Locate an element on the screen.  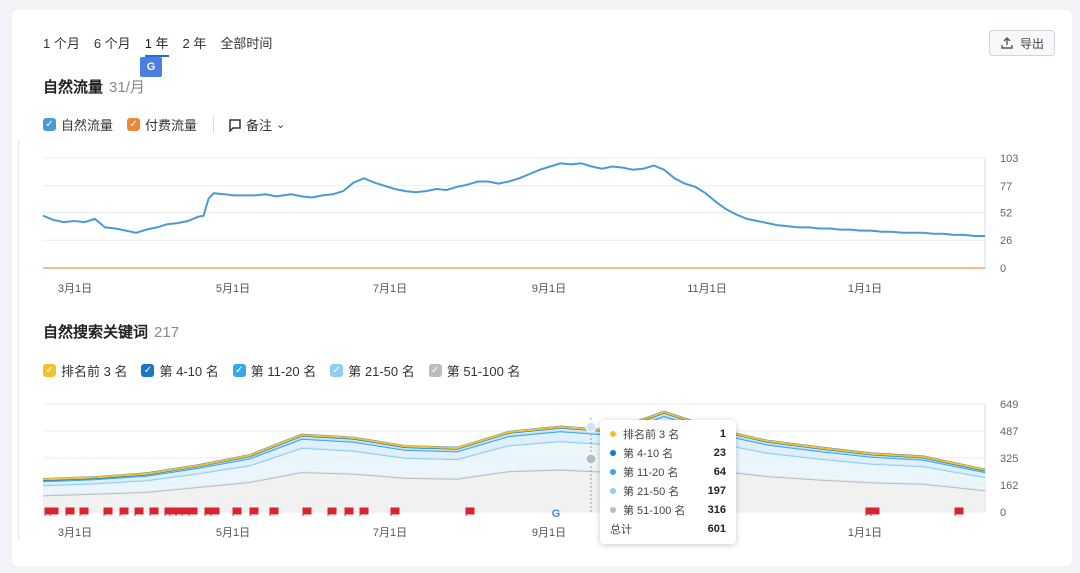
legend-organic-label: 自然流量 is located at coordinates (87, 125).